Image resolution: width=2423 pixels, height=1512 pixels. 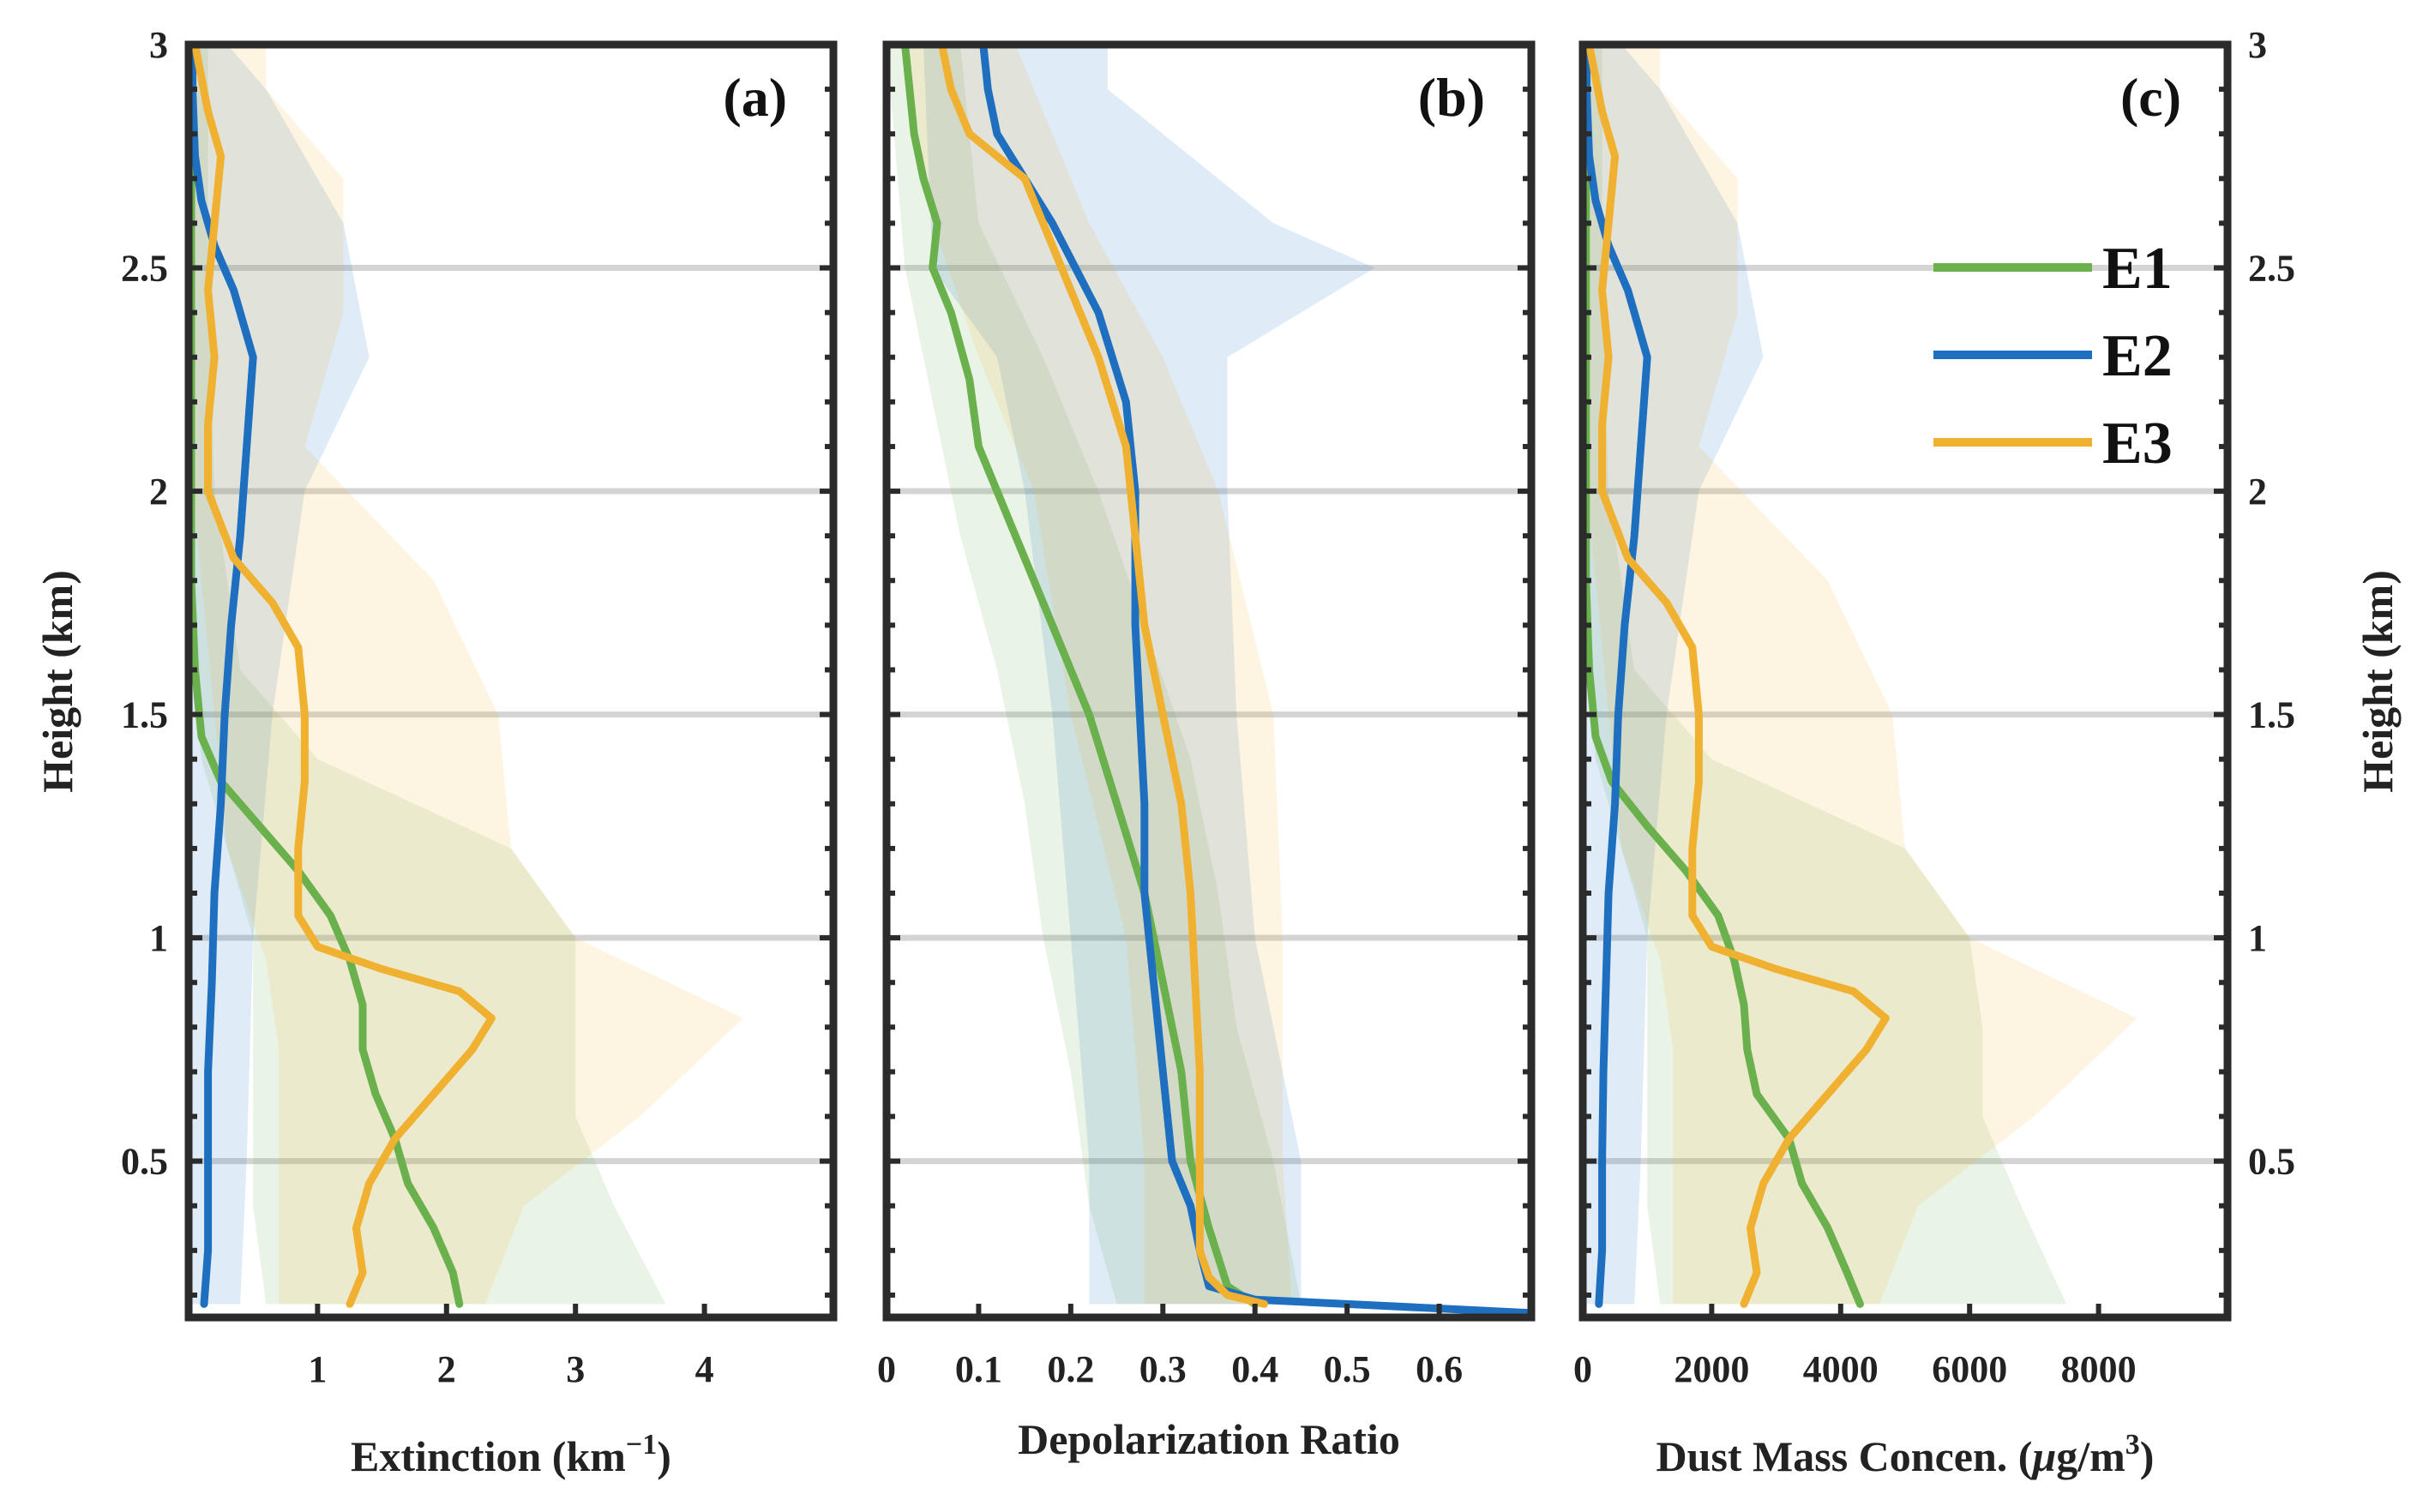 What do you see at coordinates (1347, 1369) in the screenshot?
I see `x-tick-label: 0.5` at bounding box center [1347, 1369].